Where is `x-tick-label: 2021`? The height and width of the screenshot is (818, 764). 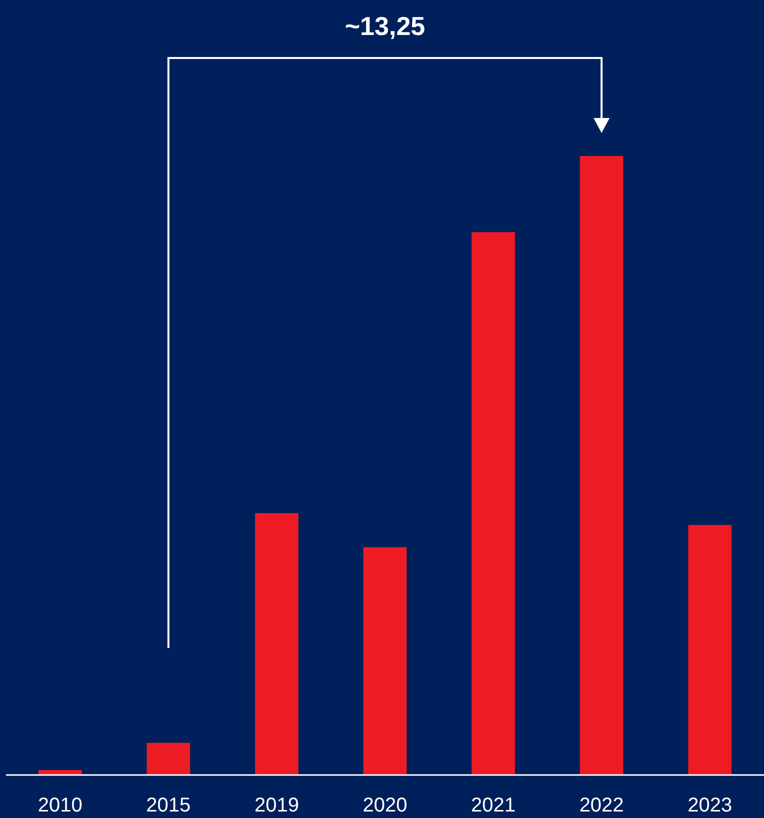 x-tick-label: 2021 is located at coordinates (493, 805).